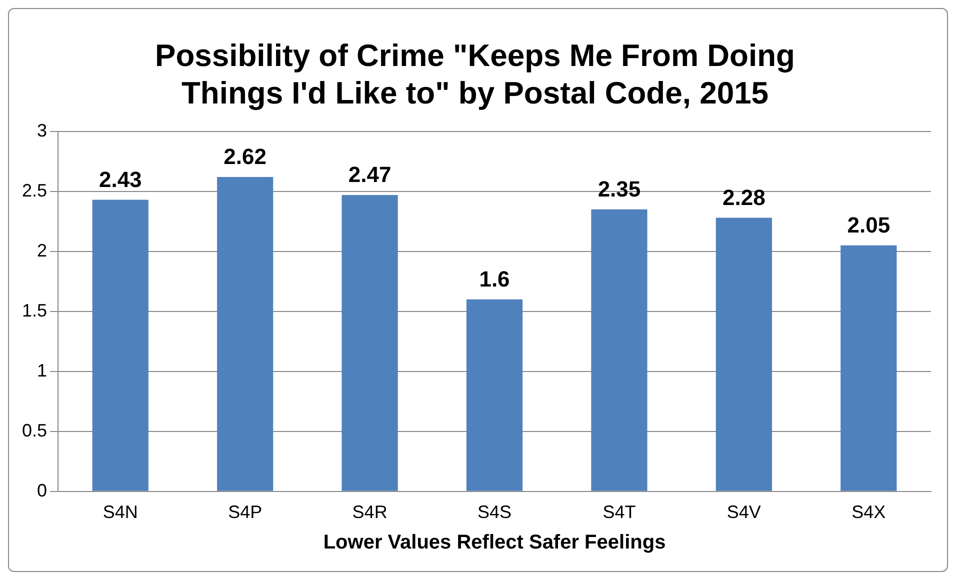 This screenshot has width=956, height=580. What do you see at coordinates (370, 512) in the screenshot?
I see `x-tick-label: S4R` at bounding box center [370, 512].